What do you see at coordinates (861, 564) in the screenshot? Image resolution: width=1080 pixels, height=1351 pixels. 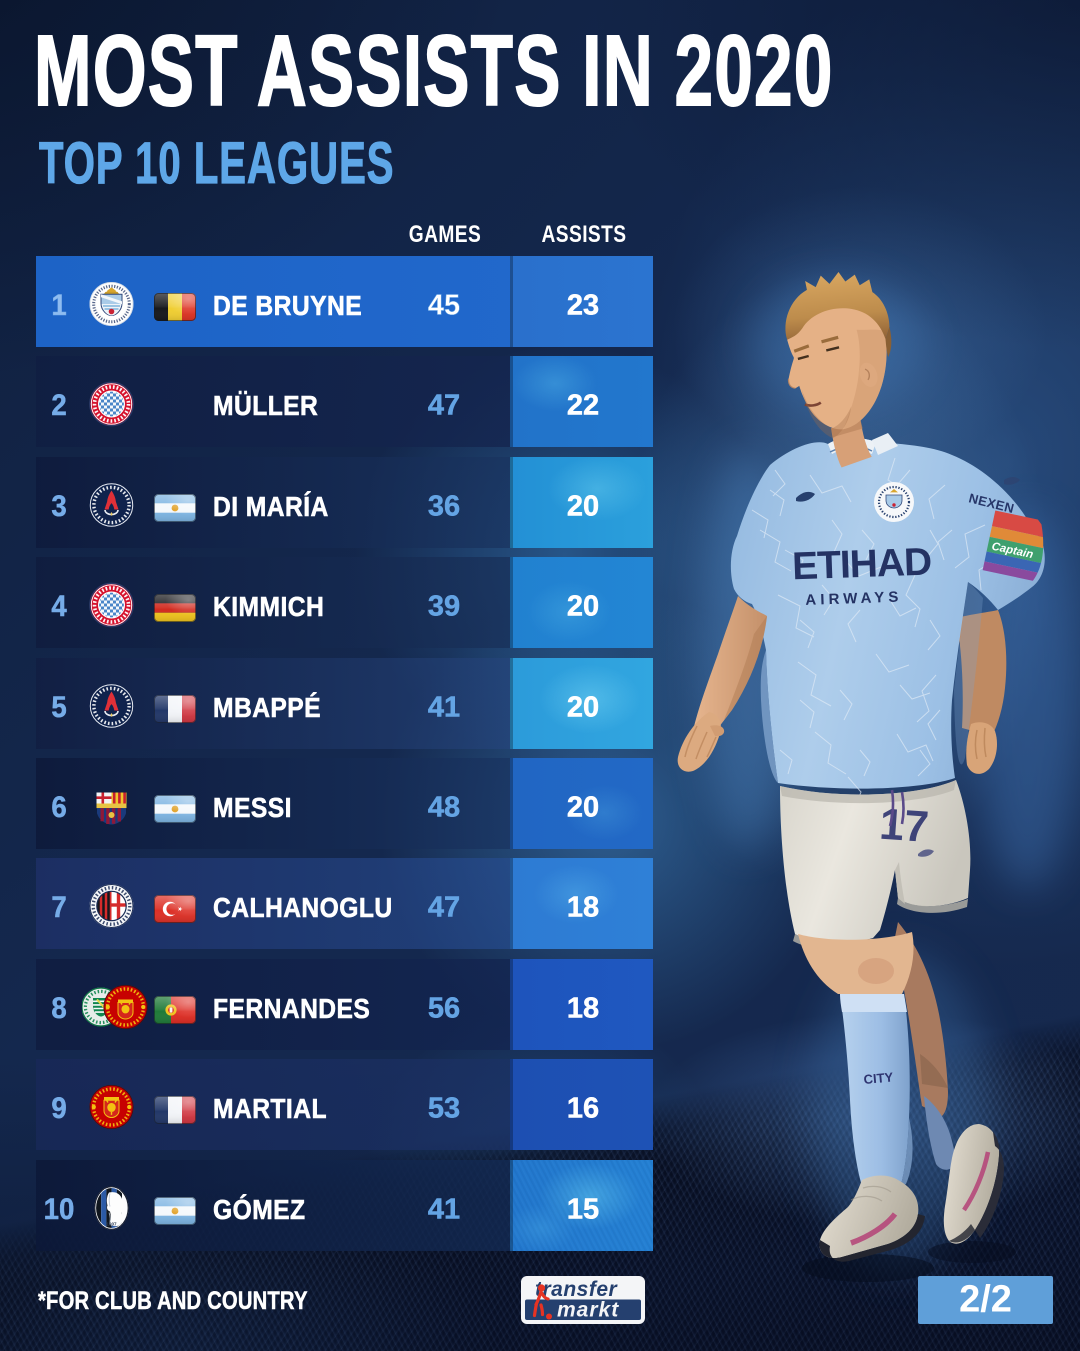 I see `svg-text: ETIHAD` at bounding box center [861, 564].